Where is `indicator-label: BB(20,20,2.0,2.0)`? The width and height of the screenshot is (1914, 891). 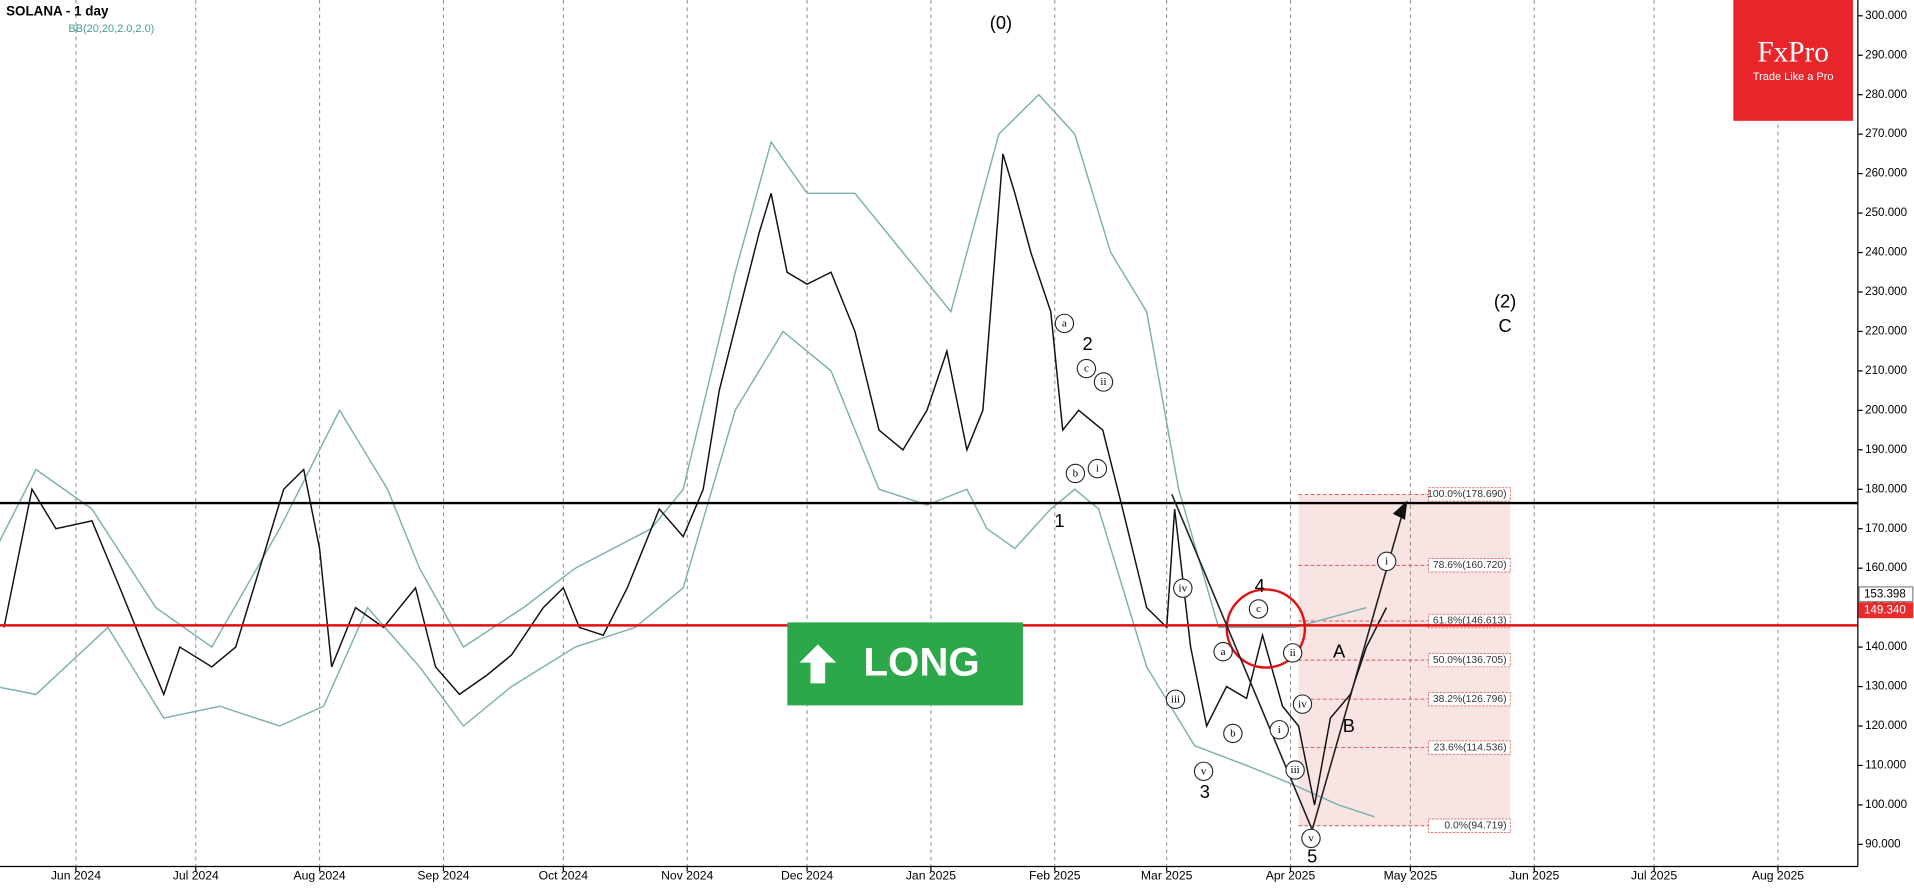
indicator-label: BB(20,20,2.0,2.0) is located at coordinates (111, 29).